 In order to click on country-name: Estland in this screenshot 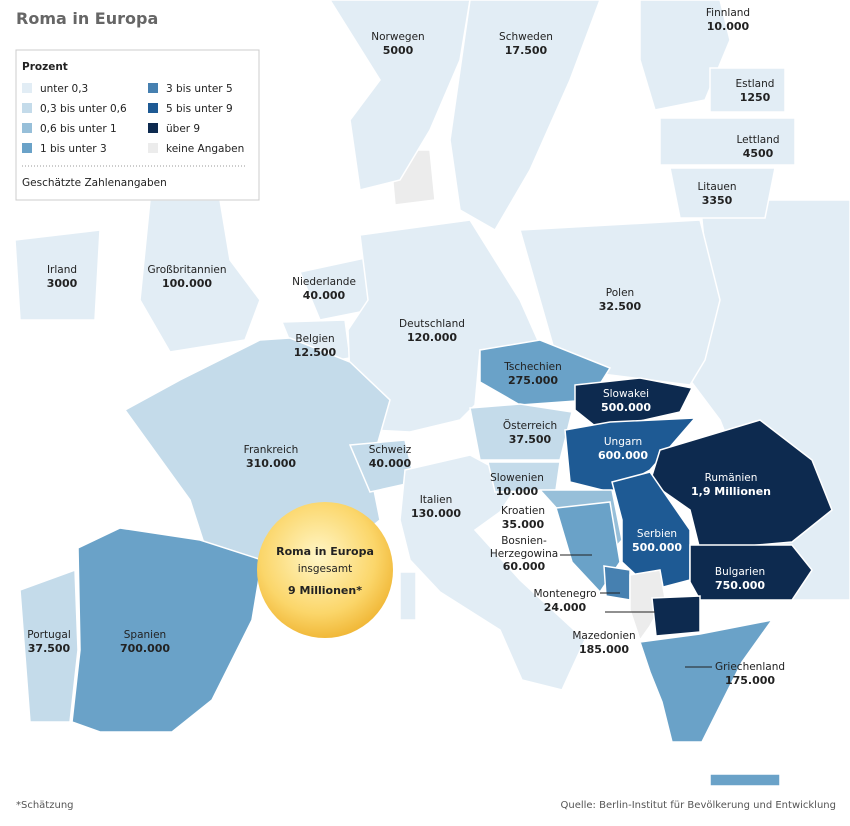, I will do `click(755, 84)`.